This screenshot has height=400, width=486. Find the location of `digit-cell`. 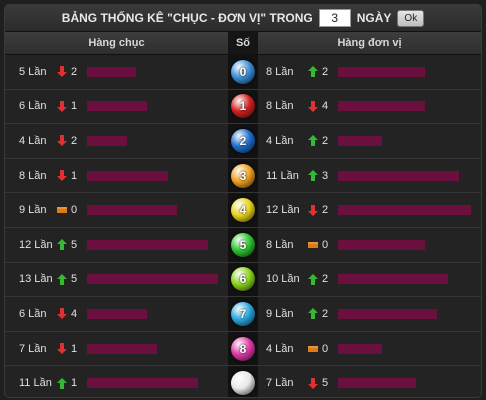

digit-cell is located at coordinates (243, 381).